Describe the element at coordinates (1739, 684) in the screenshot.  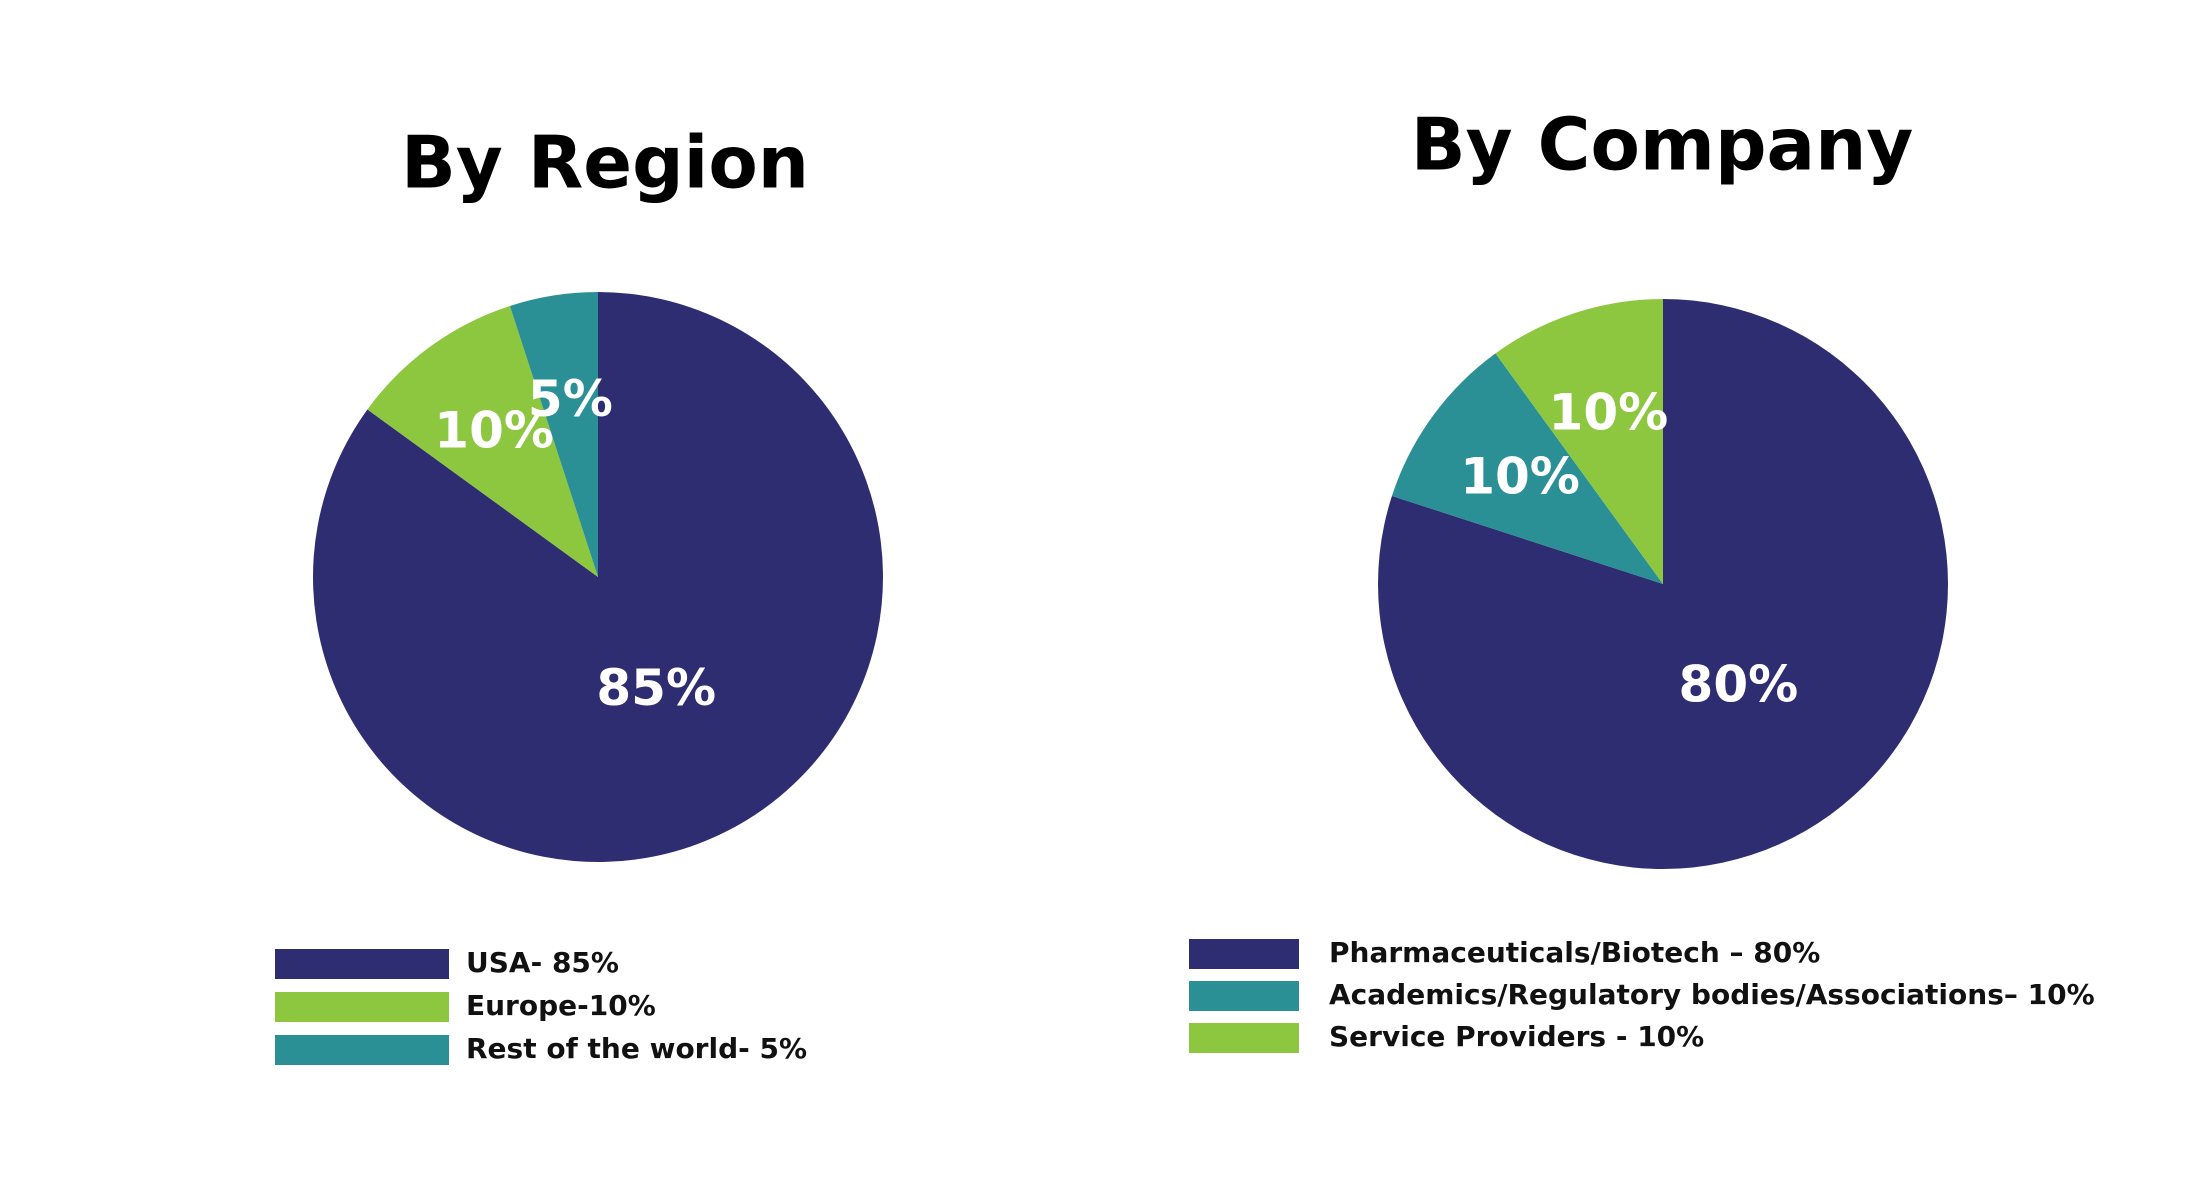
I see `slice-label: 80%` at that location.